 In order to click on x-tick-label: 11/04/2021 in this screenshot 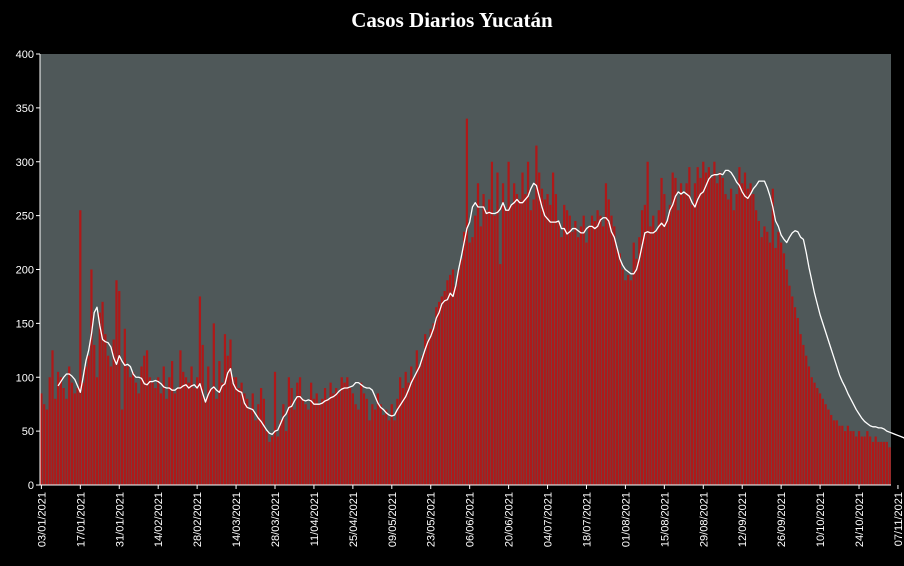, I will do `click(315, 519)`.